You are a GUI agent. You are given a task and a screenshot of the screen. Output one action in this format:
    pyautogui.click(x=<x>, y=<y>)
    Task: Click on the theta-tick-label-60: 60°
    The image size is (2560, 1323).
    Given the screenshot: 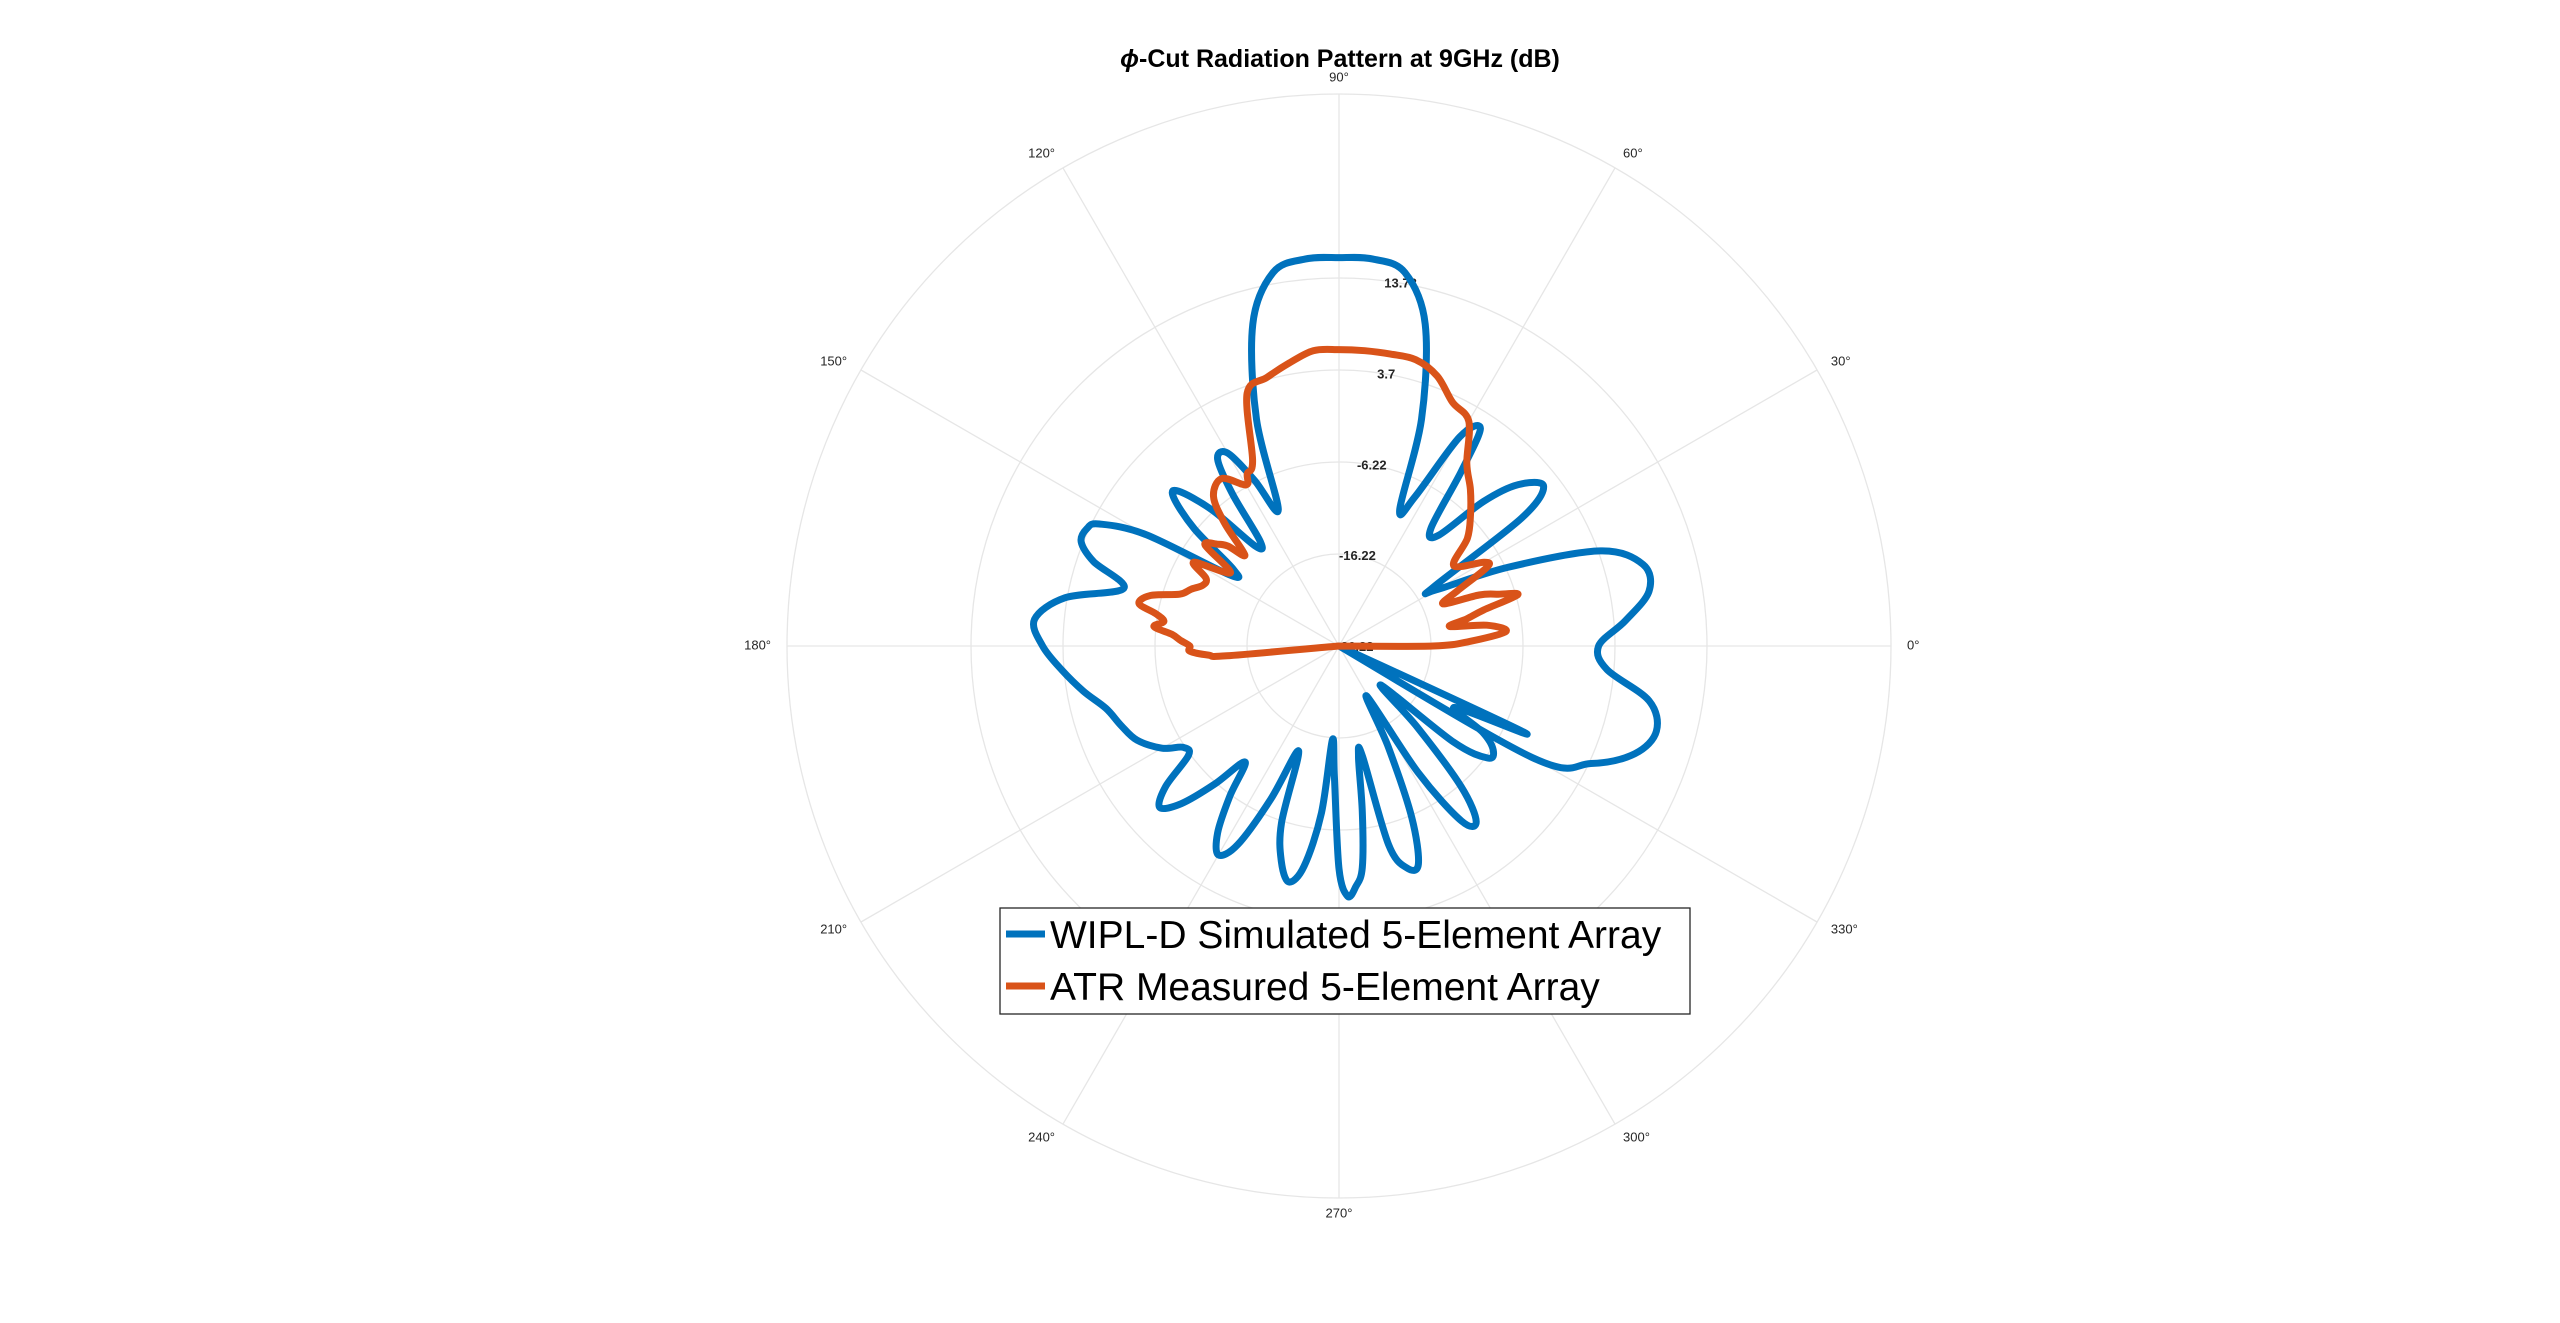 What is the action you would take?
    pyautogui.click(x=1633, y=153)
    